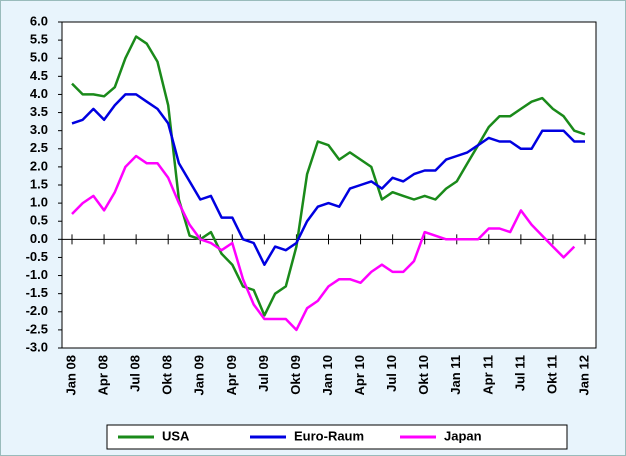  What do you see at coordinates (39, 129) in the screenshot?
I see `y-tick-label: 3.0` at bounding box center [39, 129].